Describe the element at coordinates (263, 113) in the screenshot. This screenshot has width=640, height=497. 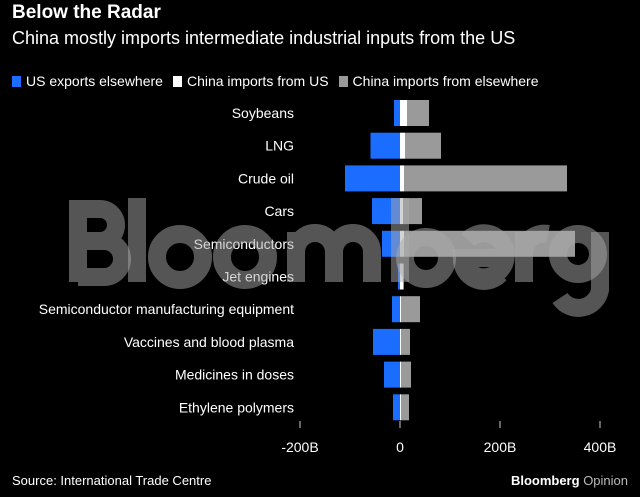
I see `category-label: Soybeans` at that location.